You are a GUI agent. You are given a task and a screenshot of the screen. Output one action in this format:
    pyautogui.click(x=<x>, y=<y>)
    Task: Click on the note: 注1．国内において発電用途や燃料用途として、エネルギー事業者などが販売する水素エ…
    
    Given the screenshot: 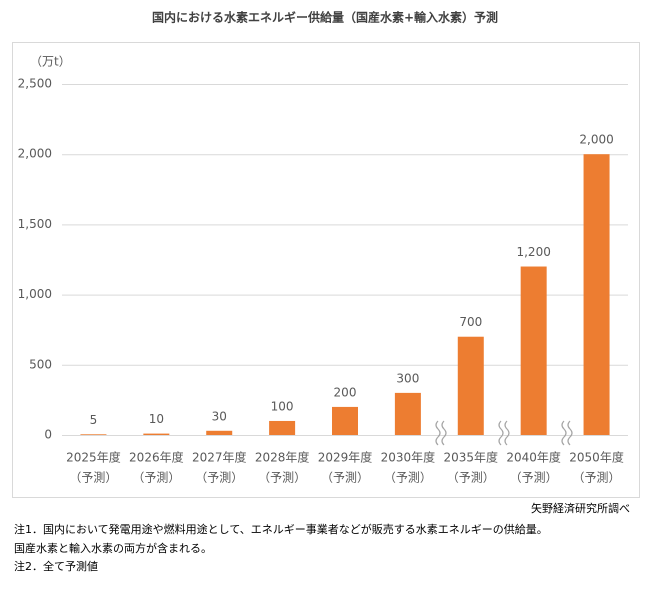 What is the action you would take?
    pyautogui.click(x=281, y=529)
    